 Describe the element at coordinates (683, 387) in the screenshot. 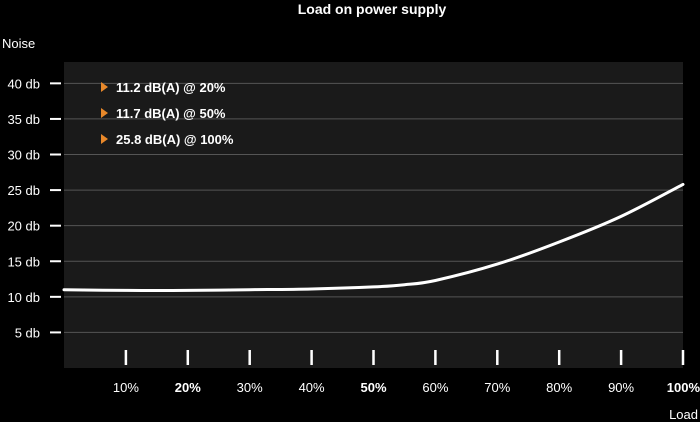

I see `x-tick-label: 100%` at that location.